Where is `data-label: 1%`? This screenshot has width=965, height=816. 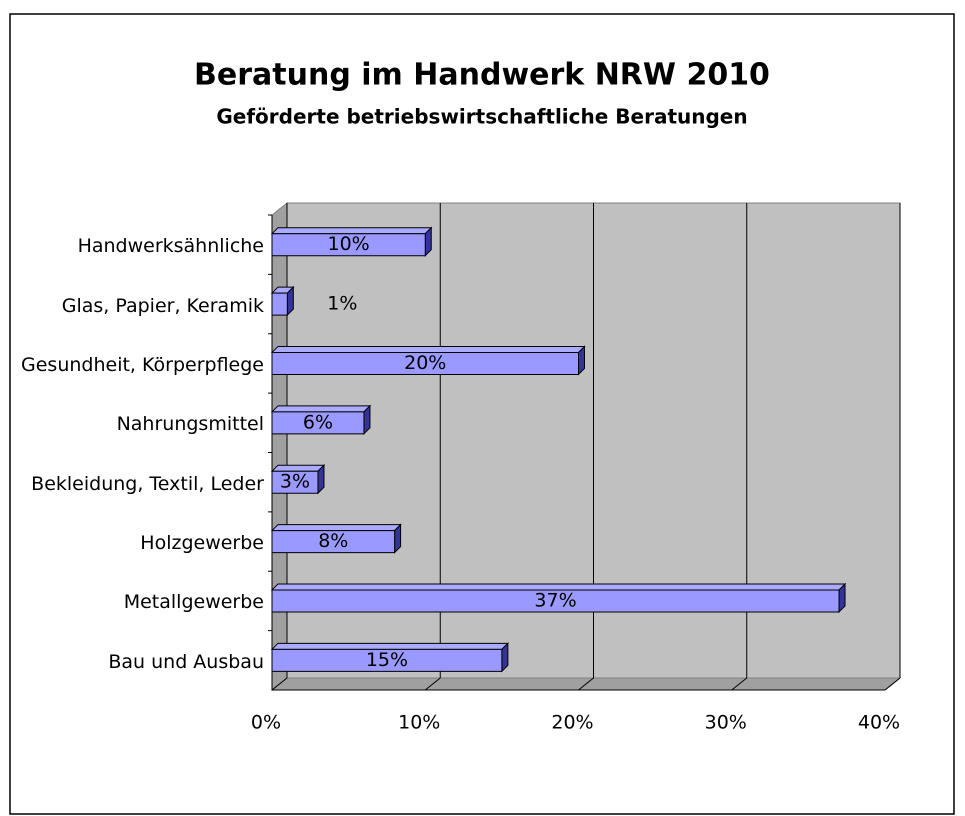
data-label: 1% is located at coordinates (342, 304).